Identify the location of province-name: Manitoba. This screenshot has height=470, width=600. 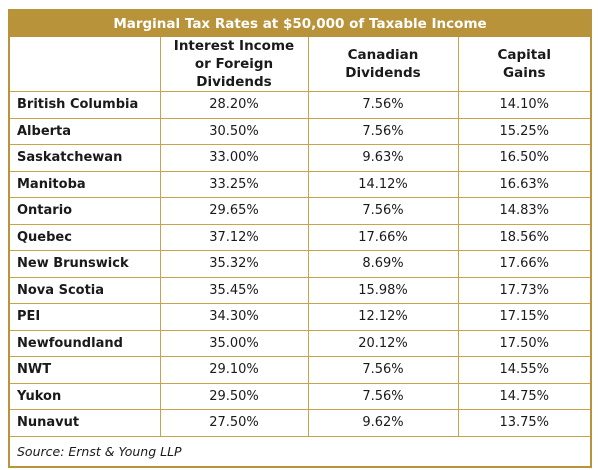
(85, 184).